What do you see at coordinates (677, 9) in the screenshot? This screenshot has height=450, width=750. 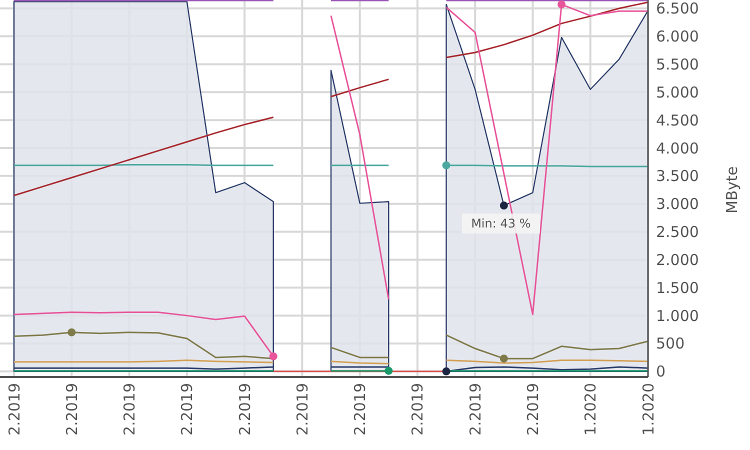 I see `y-tick-label: 6.500` at bounding box center [677, 9].